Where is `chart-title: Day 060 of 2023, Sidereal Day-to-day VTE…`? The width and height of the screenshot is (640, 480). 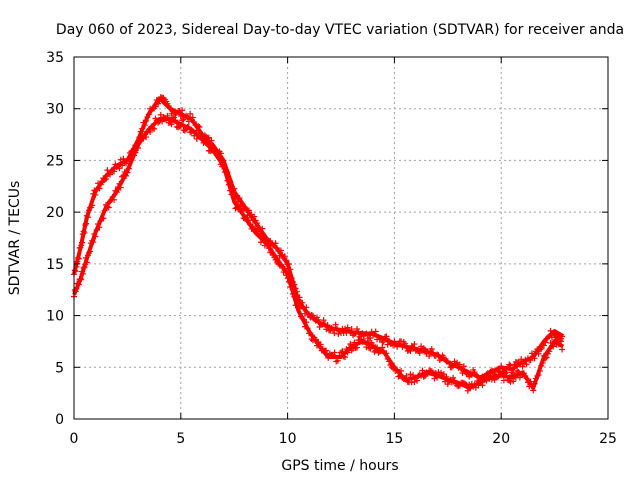 chart-title: Day 060 of 2023, Sidereal Day-to-day VTE… is located at coordinates (340, 30).